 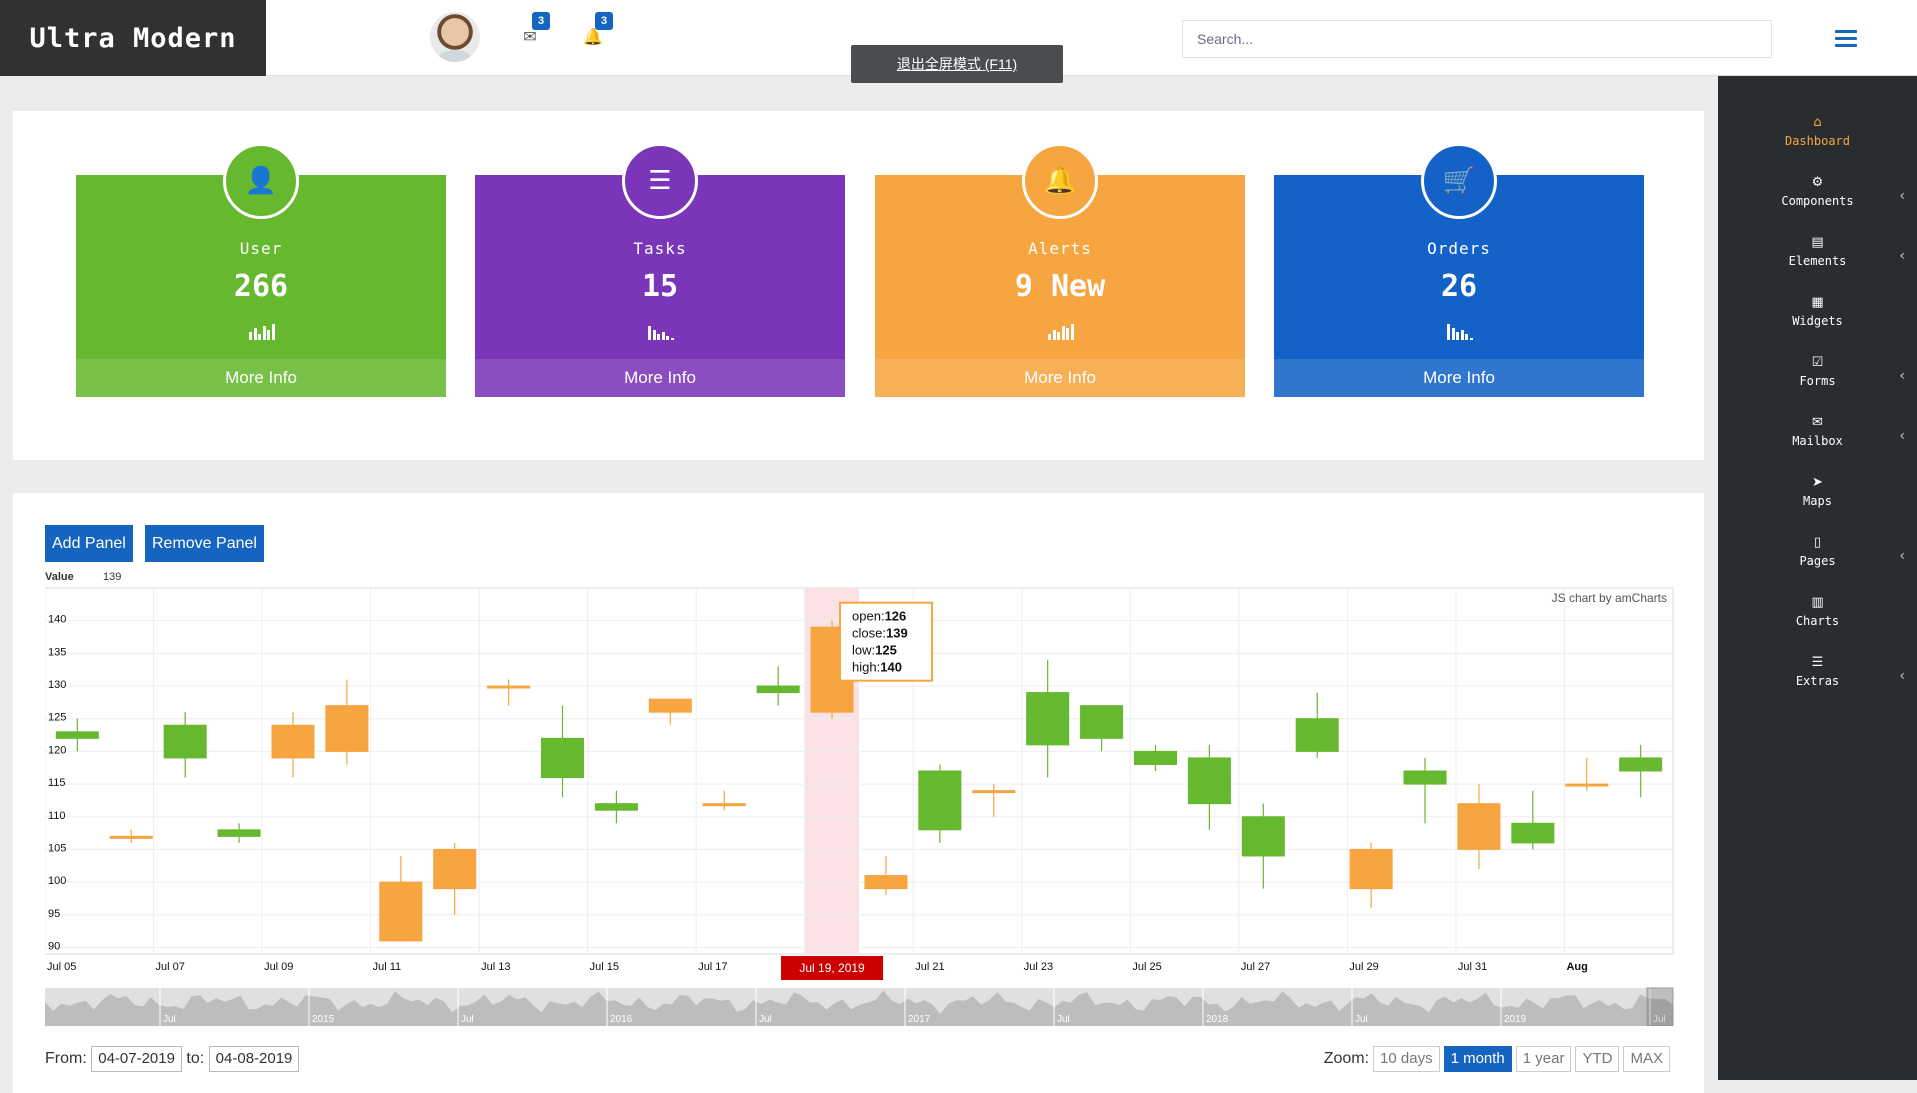 I want to click on stat-title: Orders, so click(x=1459, y=248).